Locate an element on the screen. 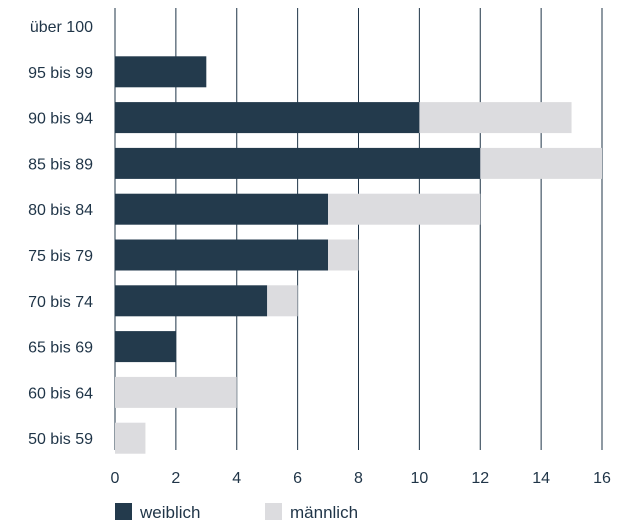 This screenshot has height=523, width=627. legend-label-weiblich: weiblich is located at coordinates (169, 512).